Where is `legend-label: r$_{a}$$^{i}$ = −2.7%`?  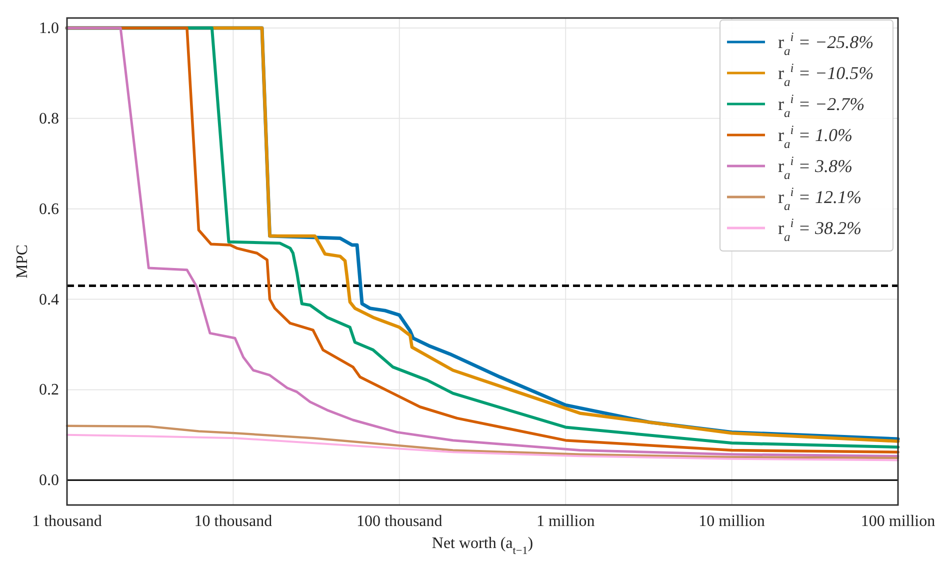 legend-label: r$_{a}$$^{i}$ = −2.7% is located at coordinates (821, 106).